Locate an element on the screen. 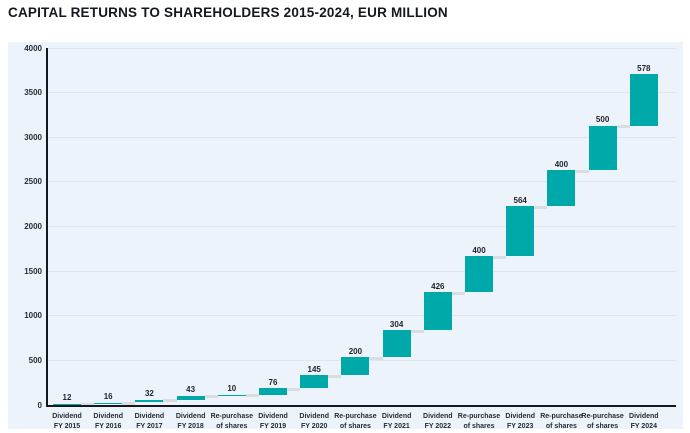 Image resolution: width=690 pixels, height=433 pixels. bar-value-label: 12 is located at coordinates (67, 398).